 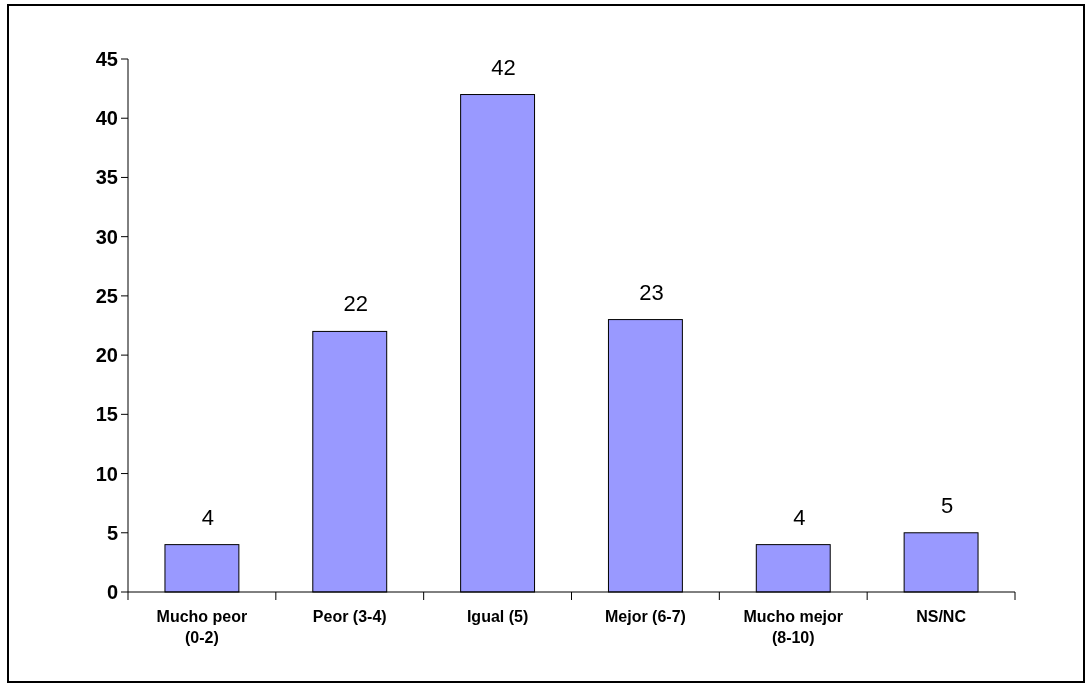 What do you see at coordinates (645, 616) in the screenshot?
I see `x-tick-label: Mejor (6-7)` at bounding box center [645, 616].